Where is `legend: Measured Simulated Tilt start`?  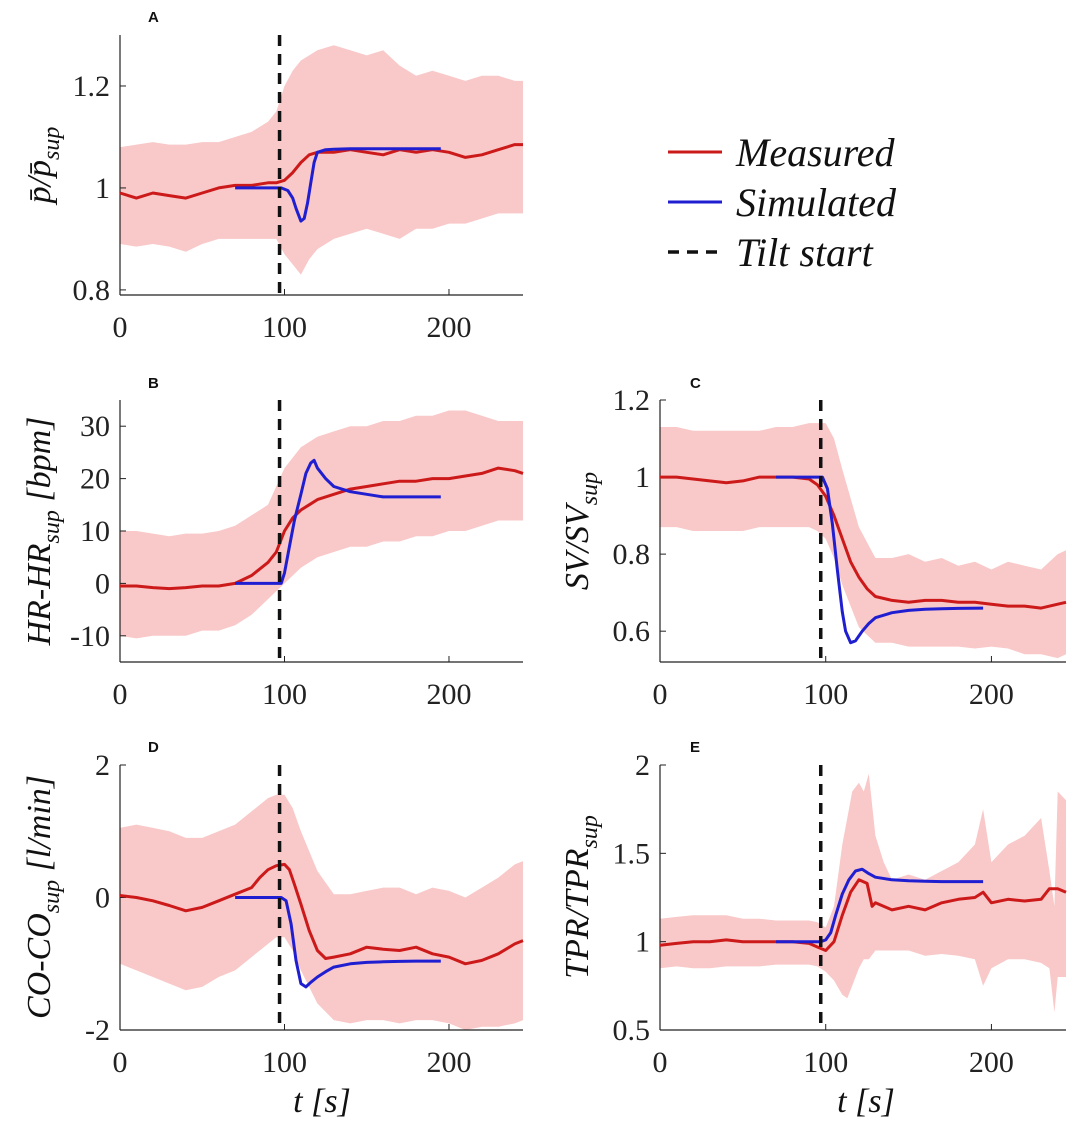 legend: Measured Simulated Tilt start is located at coordinates (782, 202).